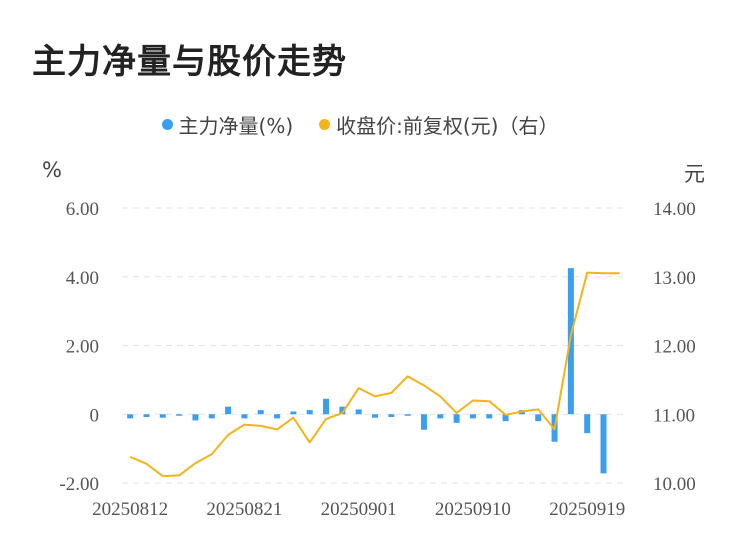 The width and height of the screenshot is (750, 558). I want to click on y-left-tick-label: 4.00, so click(82, 278).